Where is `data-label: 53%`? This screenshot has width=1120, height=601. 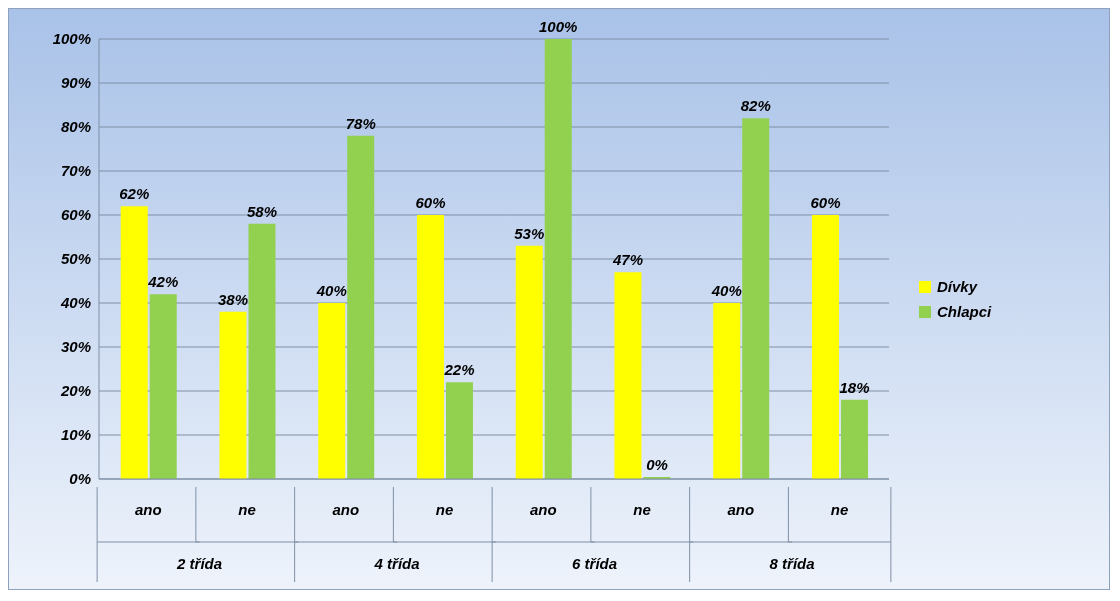 data-label: 53% is located at coordinates (529, 233).